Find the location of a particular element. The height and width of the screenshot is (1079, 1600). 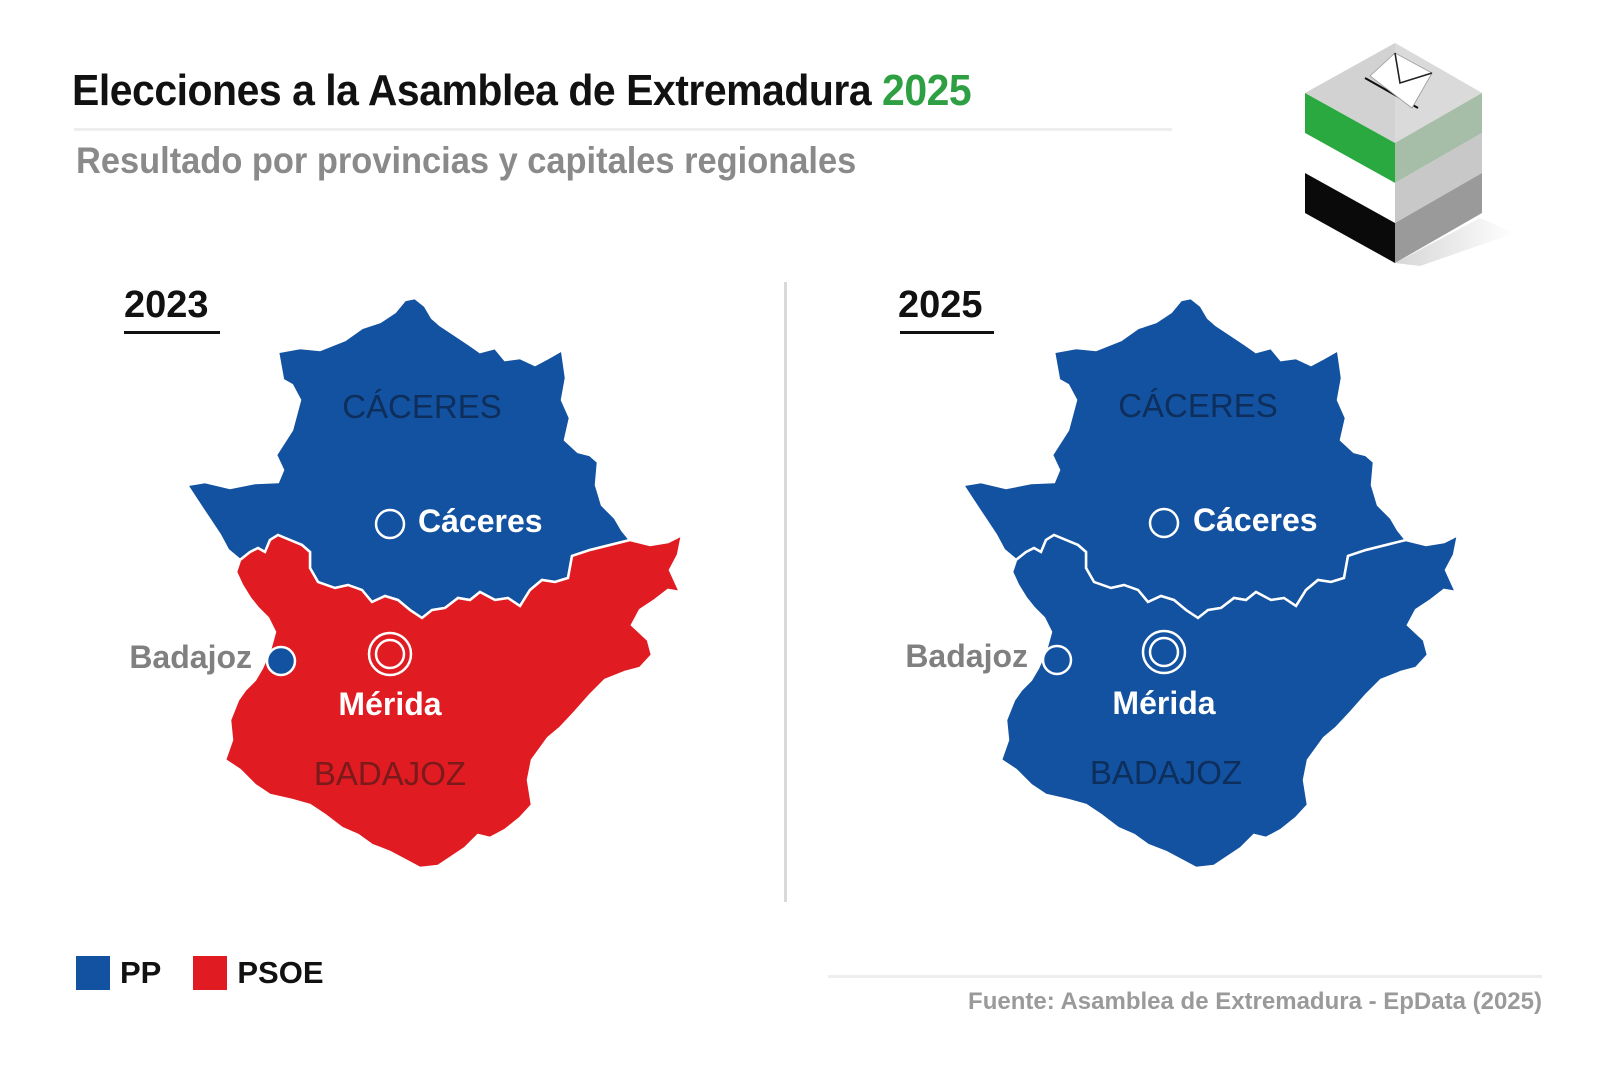

city-label-merida-2023: Mérida is located at coordinates (389, 704).